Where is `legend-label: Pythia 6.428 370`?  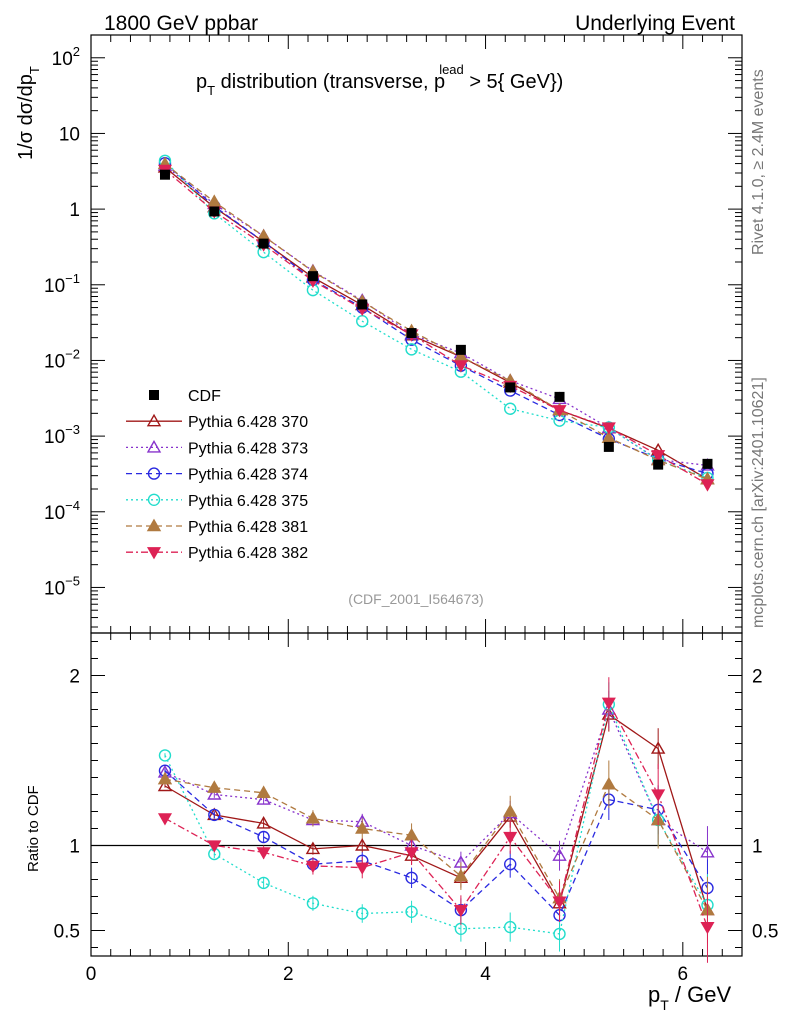 legend-label: Pythia 6.428 370 is located at coordinates (248, 422).